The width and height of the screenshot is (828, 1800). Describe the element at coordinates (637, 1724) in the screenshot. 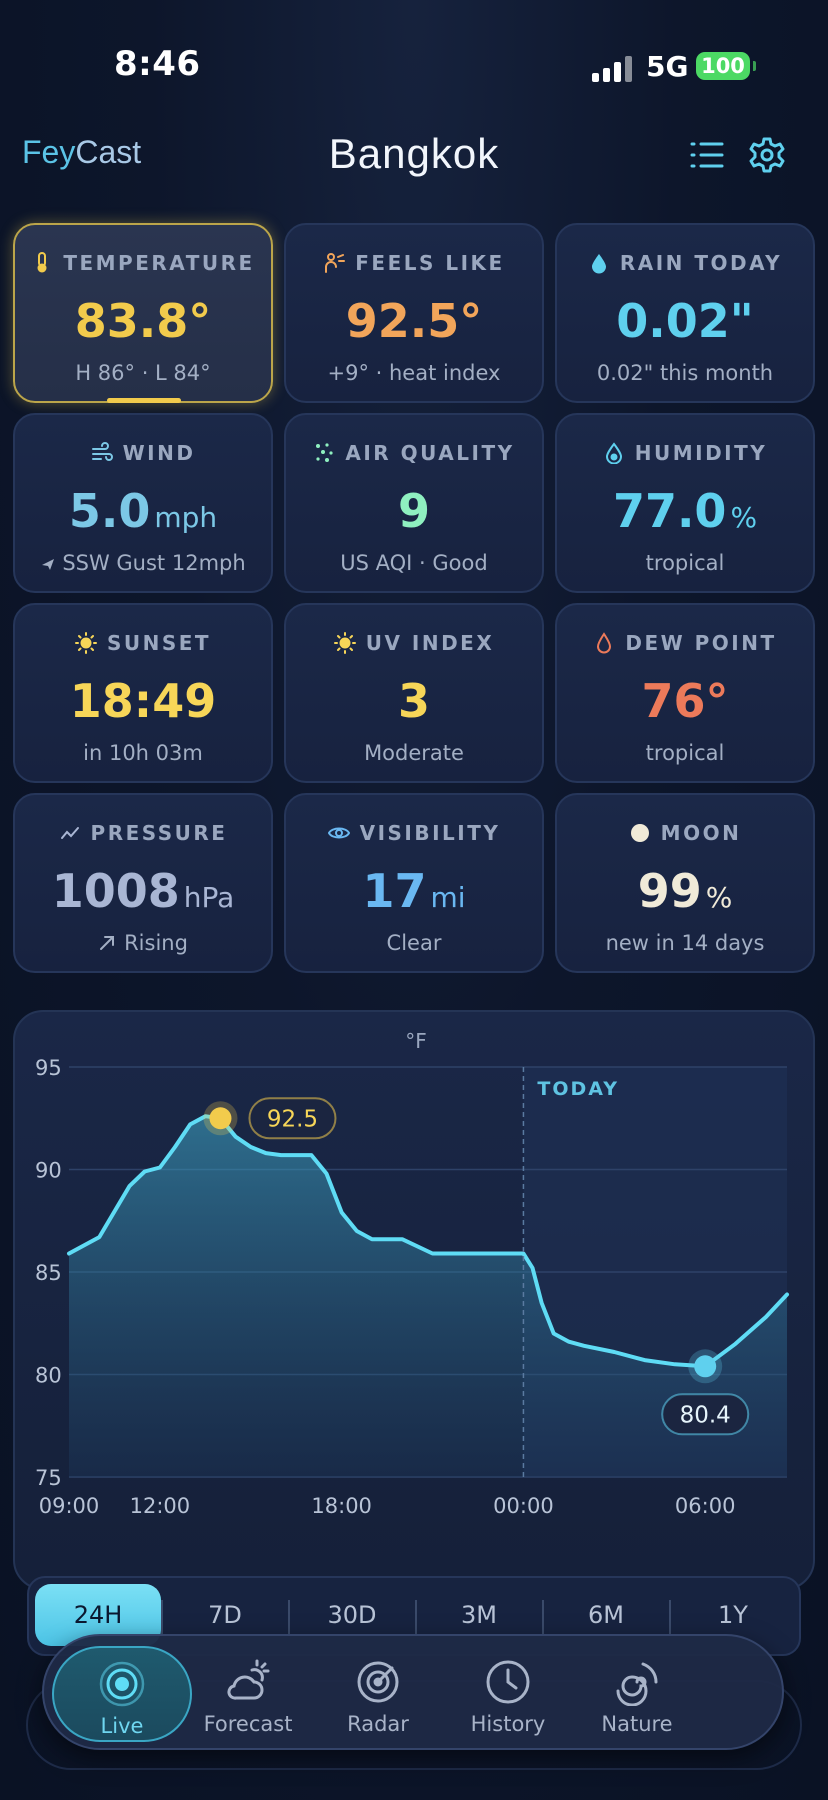

I see `nav-label: Nature` at that location.